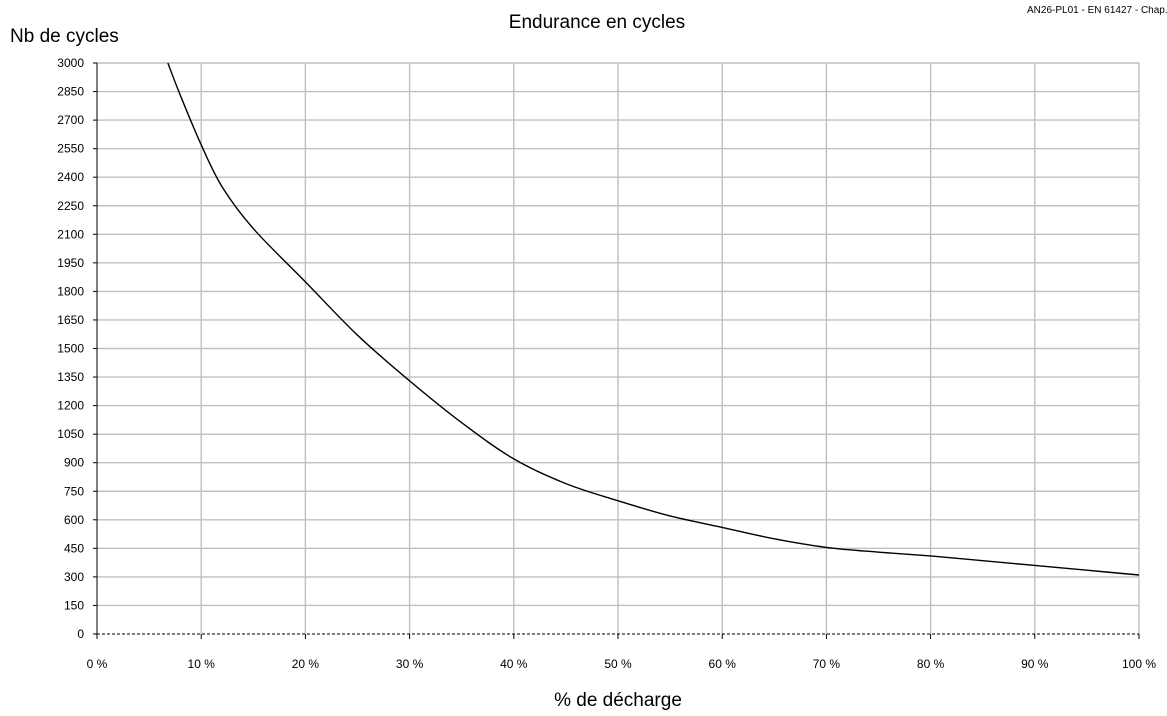 Image resolution: width=1167 pixels, height=716 pixels. Describe the element at coordinates (70, 291) in the screenshot. I see `y-tick-label: 1800` at that location.